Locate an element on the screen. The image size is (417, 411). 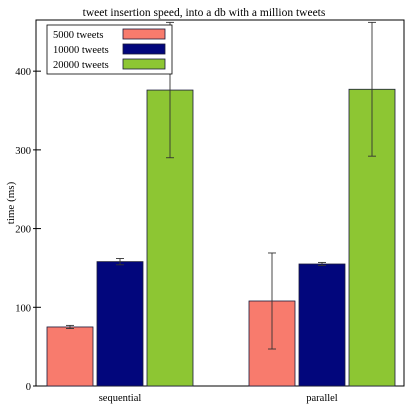
legend-label: 10000 tweets is located at coordinates (81, 50).